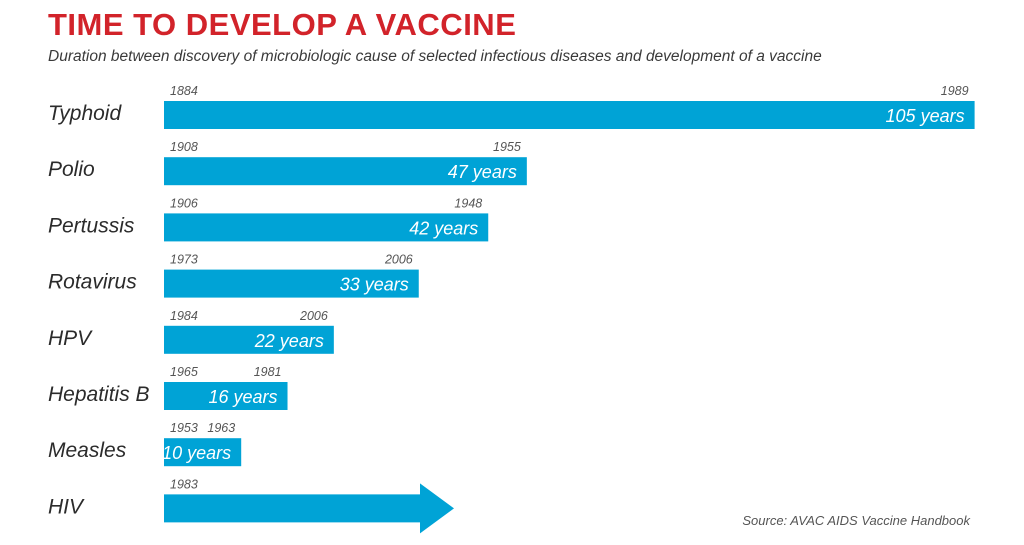 This screenshot has width=1024, height=545. Describe the element at coordinates (309, 508) in the screenshot. I see `bar-arrow-hiv` at that location.